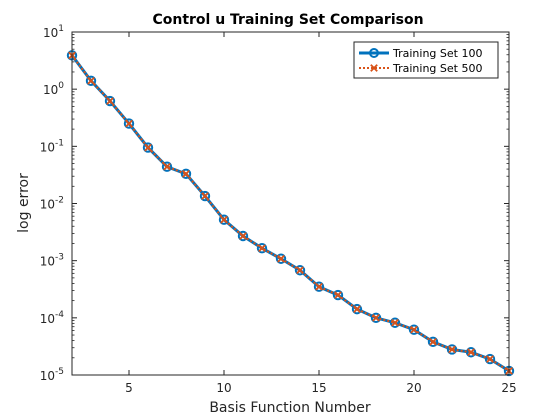 The width and height of the screenshot is (560, 420). Describe the element at coordinates (52, 261) in the screenshot. I see `y-tick-label: 10⁻³` at that location.